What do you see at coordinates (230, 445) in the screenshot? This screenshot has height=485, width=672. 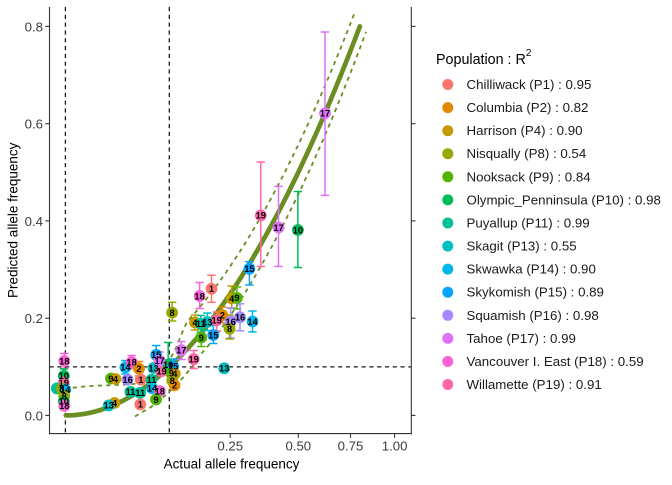 I see `svg-text: 0.25` at bounding box center [230, 445].